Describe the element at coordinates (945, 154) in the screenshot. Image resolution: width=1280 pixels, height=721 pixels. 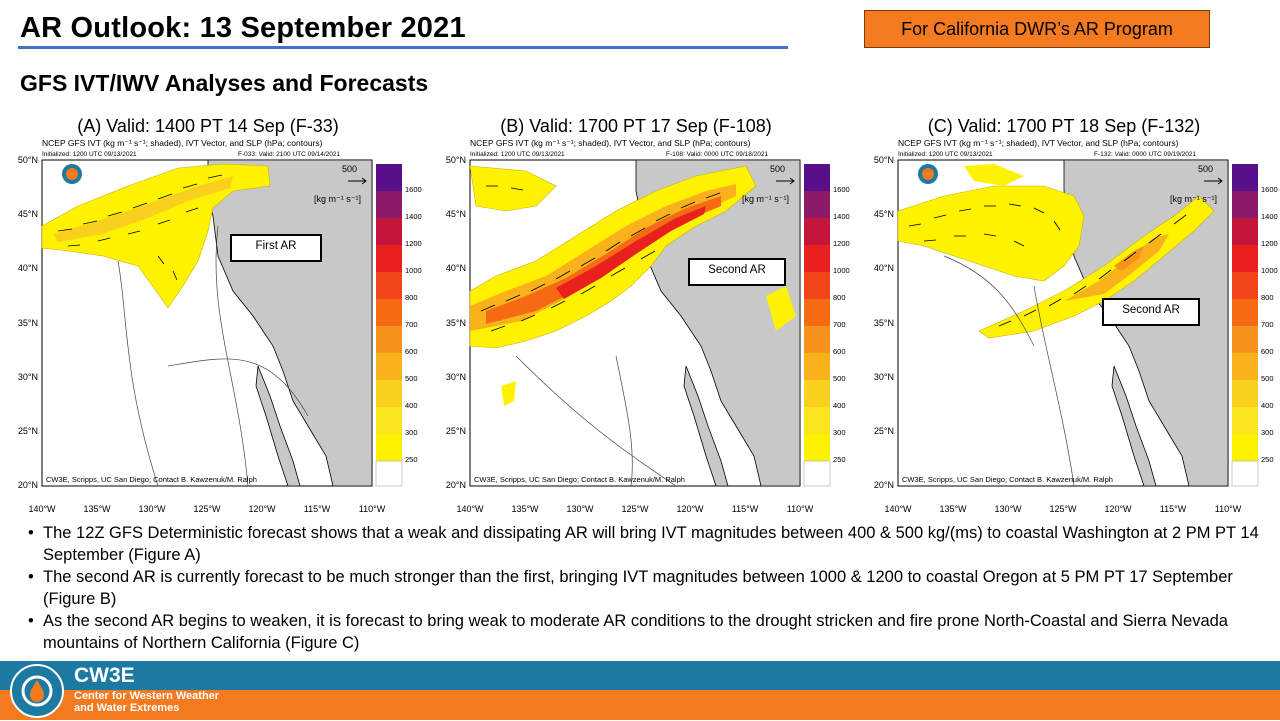
I see `panel-c-init: Initialized: 1200 UTC 09/13/2021` at that location.